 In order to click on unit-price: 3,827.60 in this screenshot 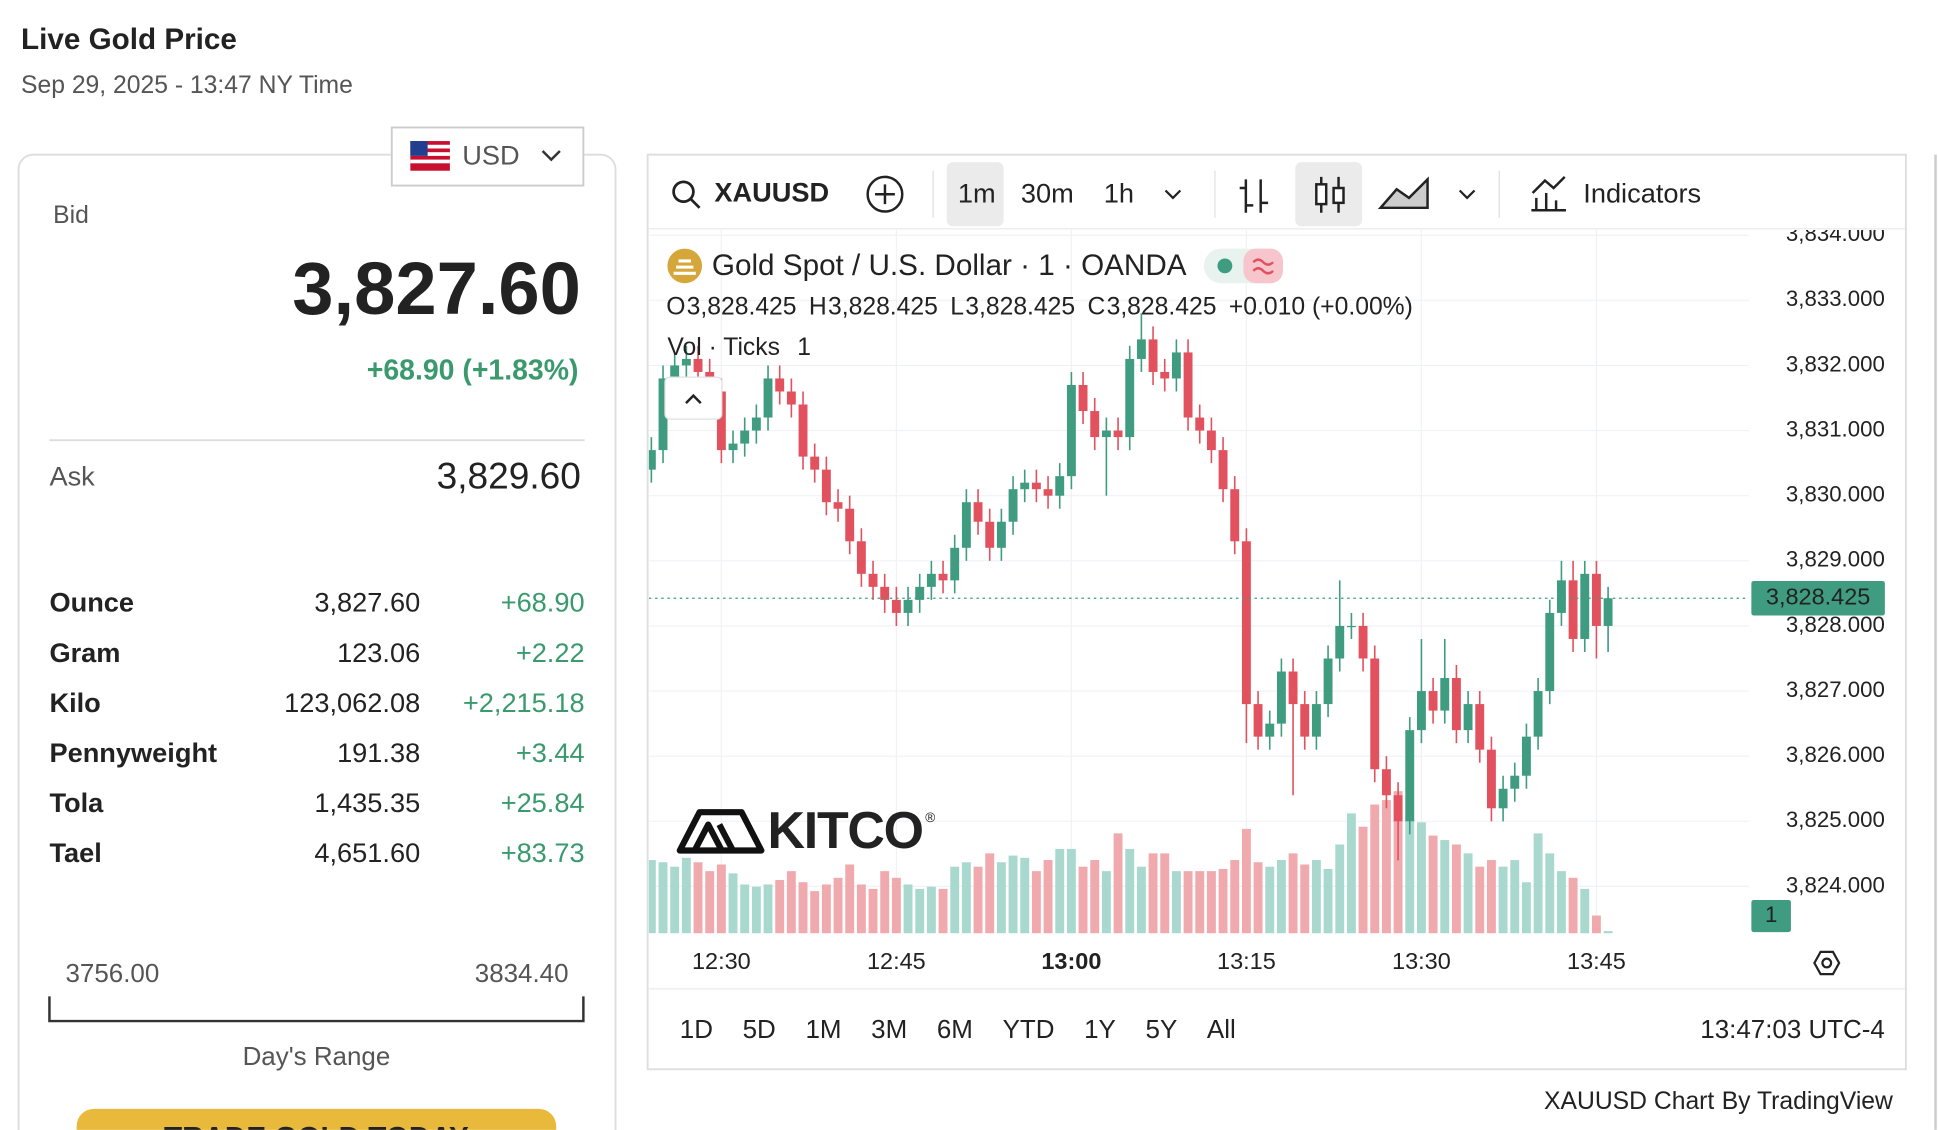, I will do `click(367, 602)`.